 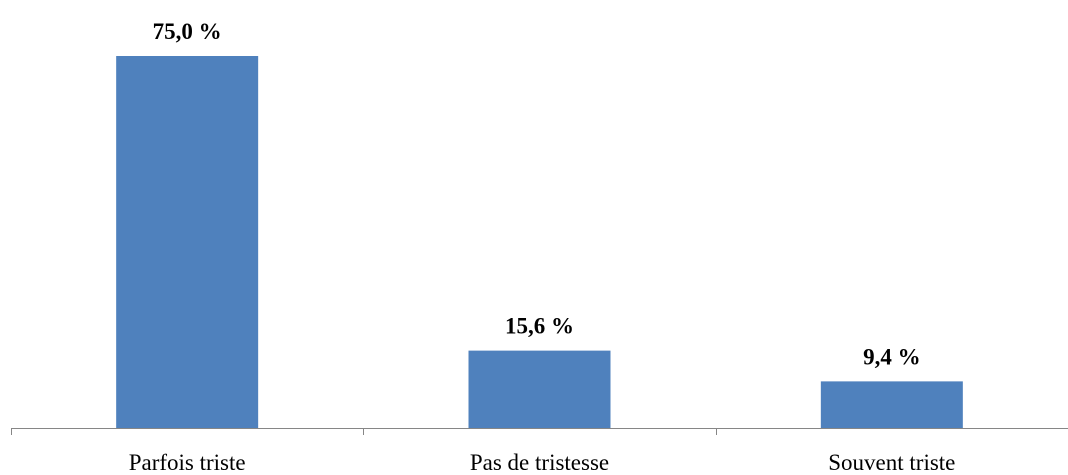 I want to click on data-label-2: 15,6 %, so click(x=539, y=326).